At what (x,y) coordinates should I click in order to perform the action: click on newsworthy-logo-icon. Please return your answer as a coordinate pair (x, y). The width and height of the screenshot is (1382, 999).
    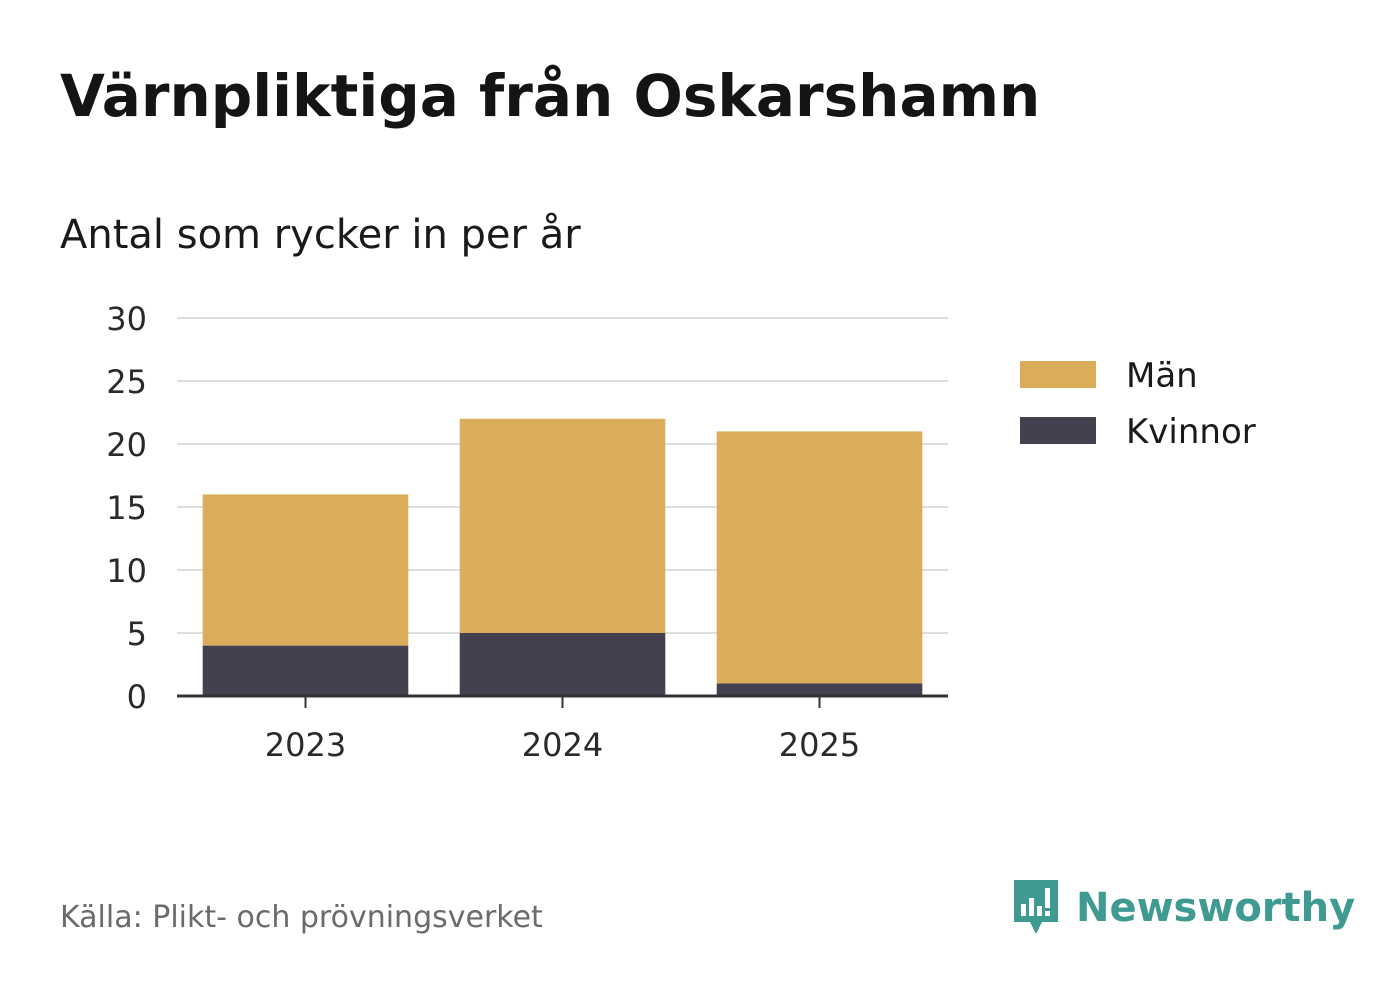
    Looking at the image, I should click on (1036, 907).